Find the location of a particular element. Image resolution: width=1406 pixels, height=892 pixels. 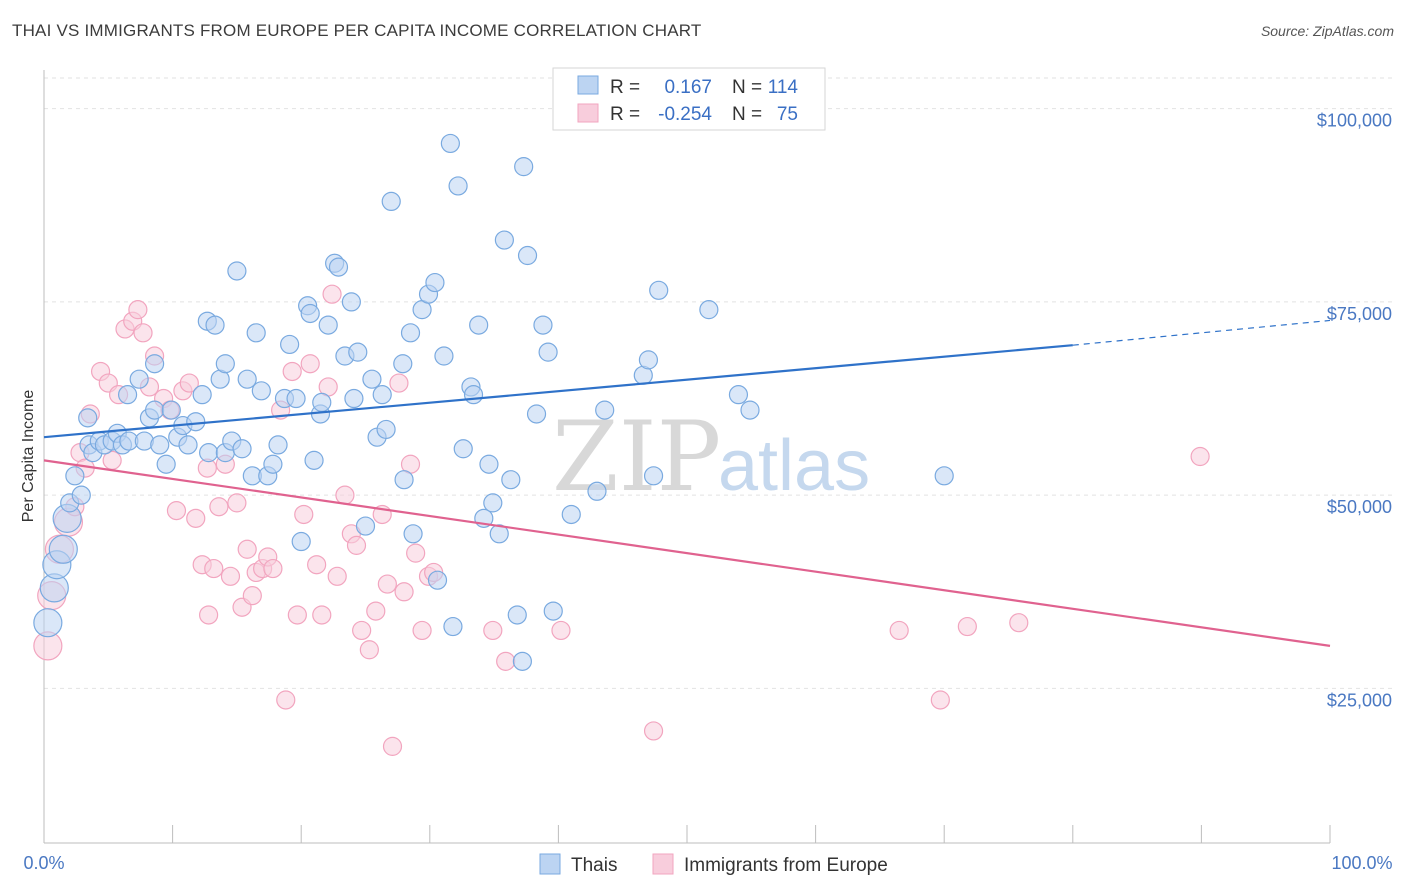

watermark-zip: ZIP is located at coordinates (636, 457).